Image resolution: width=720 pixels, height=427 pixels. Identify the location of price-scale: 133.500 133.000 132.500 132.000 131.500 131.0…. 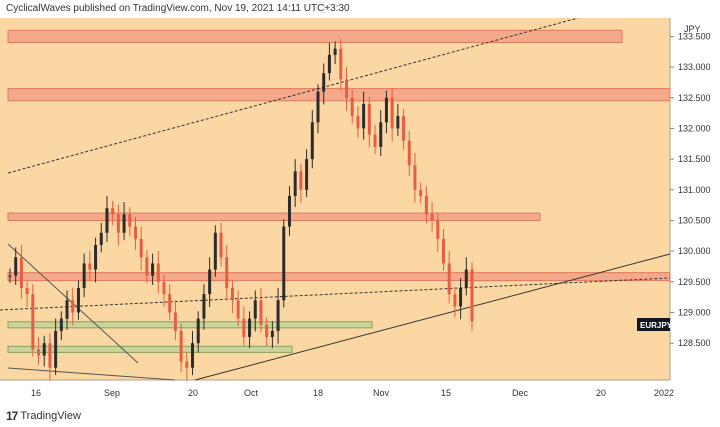
(690, 189).